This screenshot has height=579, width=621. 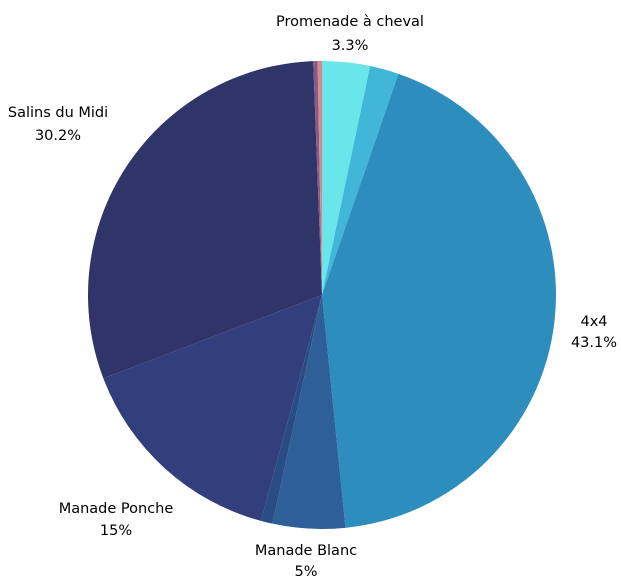 I want to click on label-manade-ponche-name: Manade Ponche, so click(x=116, y=509).